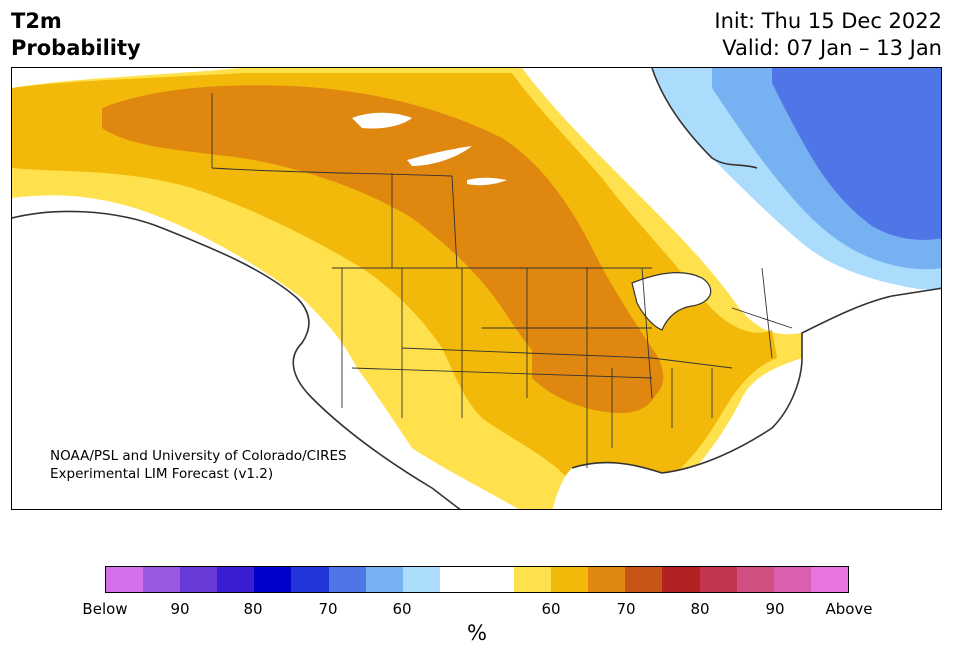 The height and width of the screenshot is (659, 953). Describe the element at coordinates (105, 609) in the screenshot. I see `colorbar-tick-label: Below` at that location.